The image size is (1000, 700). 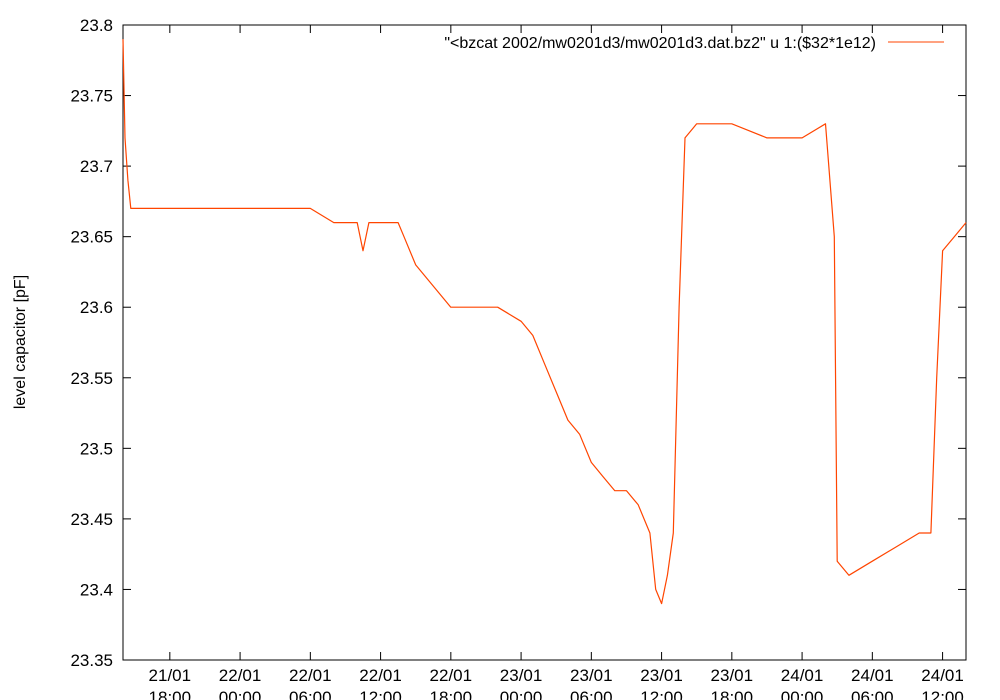 I want to click on x-tick-label-date: 21/01, so click(x=170, y=675).